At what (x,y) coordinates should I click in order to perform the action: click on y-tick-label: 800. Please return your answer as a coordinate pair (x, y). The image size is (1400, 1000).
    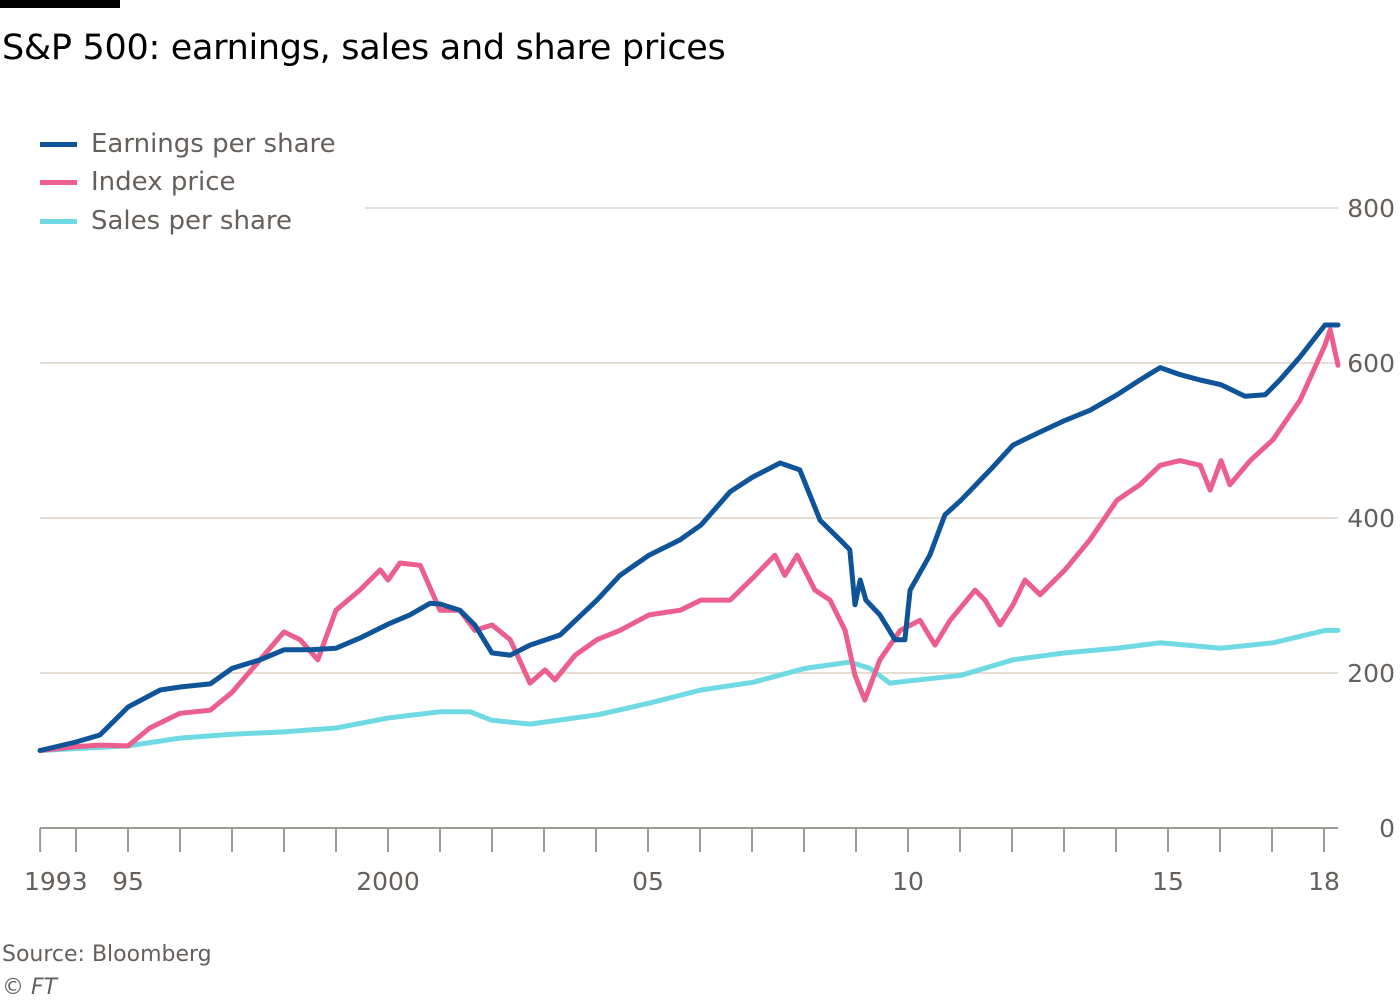
    Looking at the image, I should click on (1371, 208).